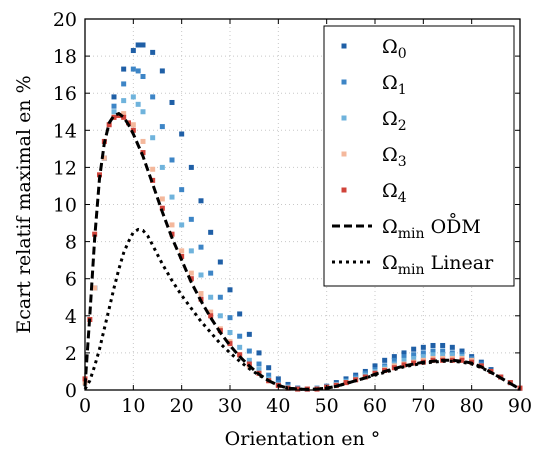 Image resolution: width=534 pixels, height=453 pixels. I want to click on x-tick-label: 30, so click(230, 406).